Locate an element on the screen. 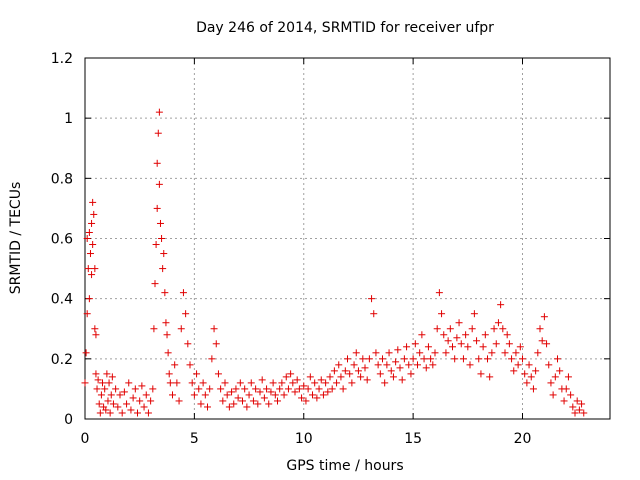 This screenshot has height=480, width=640. y-tick-label: 0.8 is located at coordinates (62, 179).